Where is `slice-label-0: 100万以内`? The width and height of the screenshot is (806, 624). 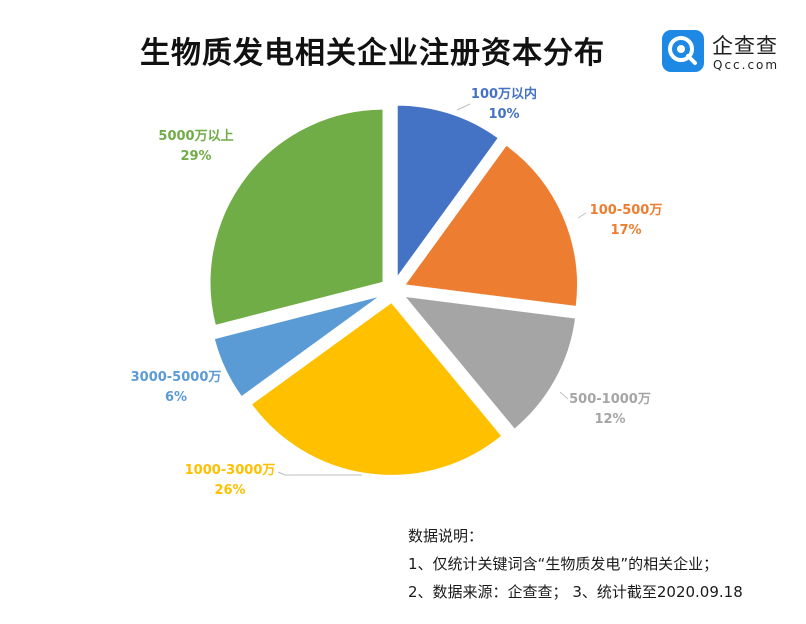 slice-label-0: 100万以内 is located at coordinates (504, 94).